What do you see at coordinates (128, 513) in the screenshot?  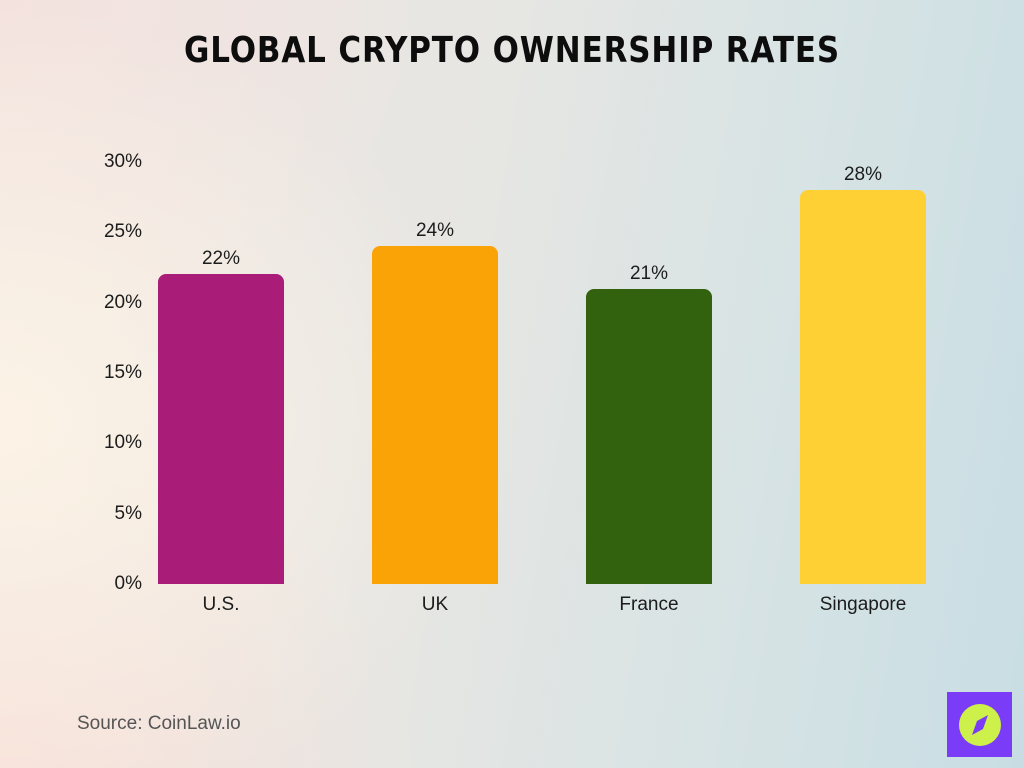 I see `y-tick: 5%` at bounding box center [128, 513].